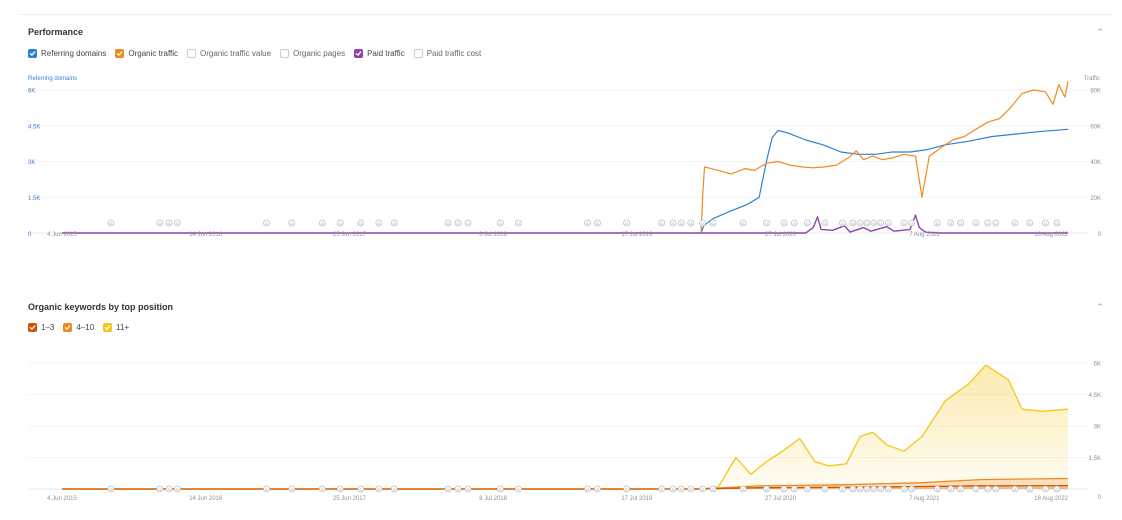 The width and height of the screenshot is (1122, 520). What do you see at coordinates (41, 327) in the screenshot?
I see `keywords-legend-1-3: 1–3` at bounding box center [41, 327].